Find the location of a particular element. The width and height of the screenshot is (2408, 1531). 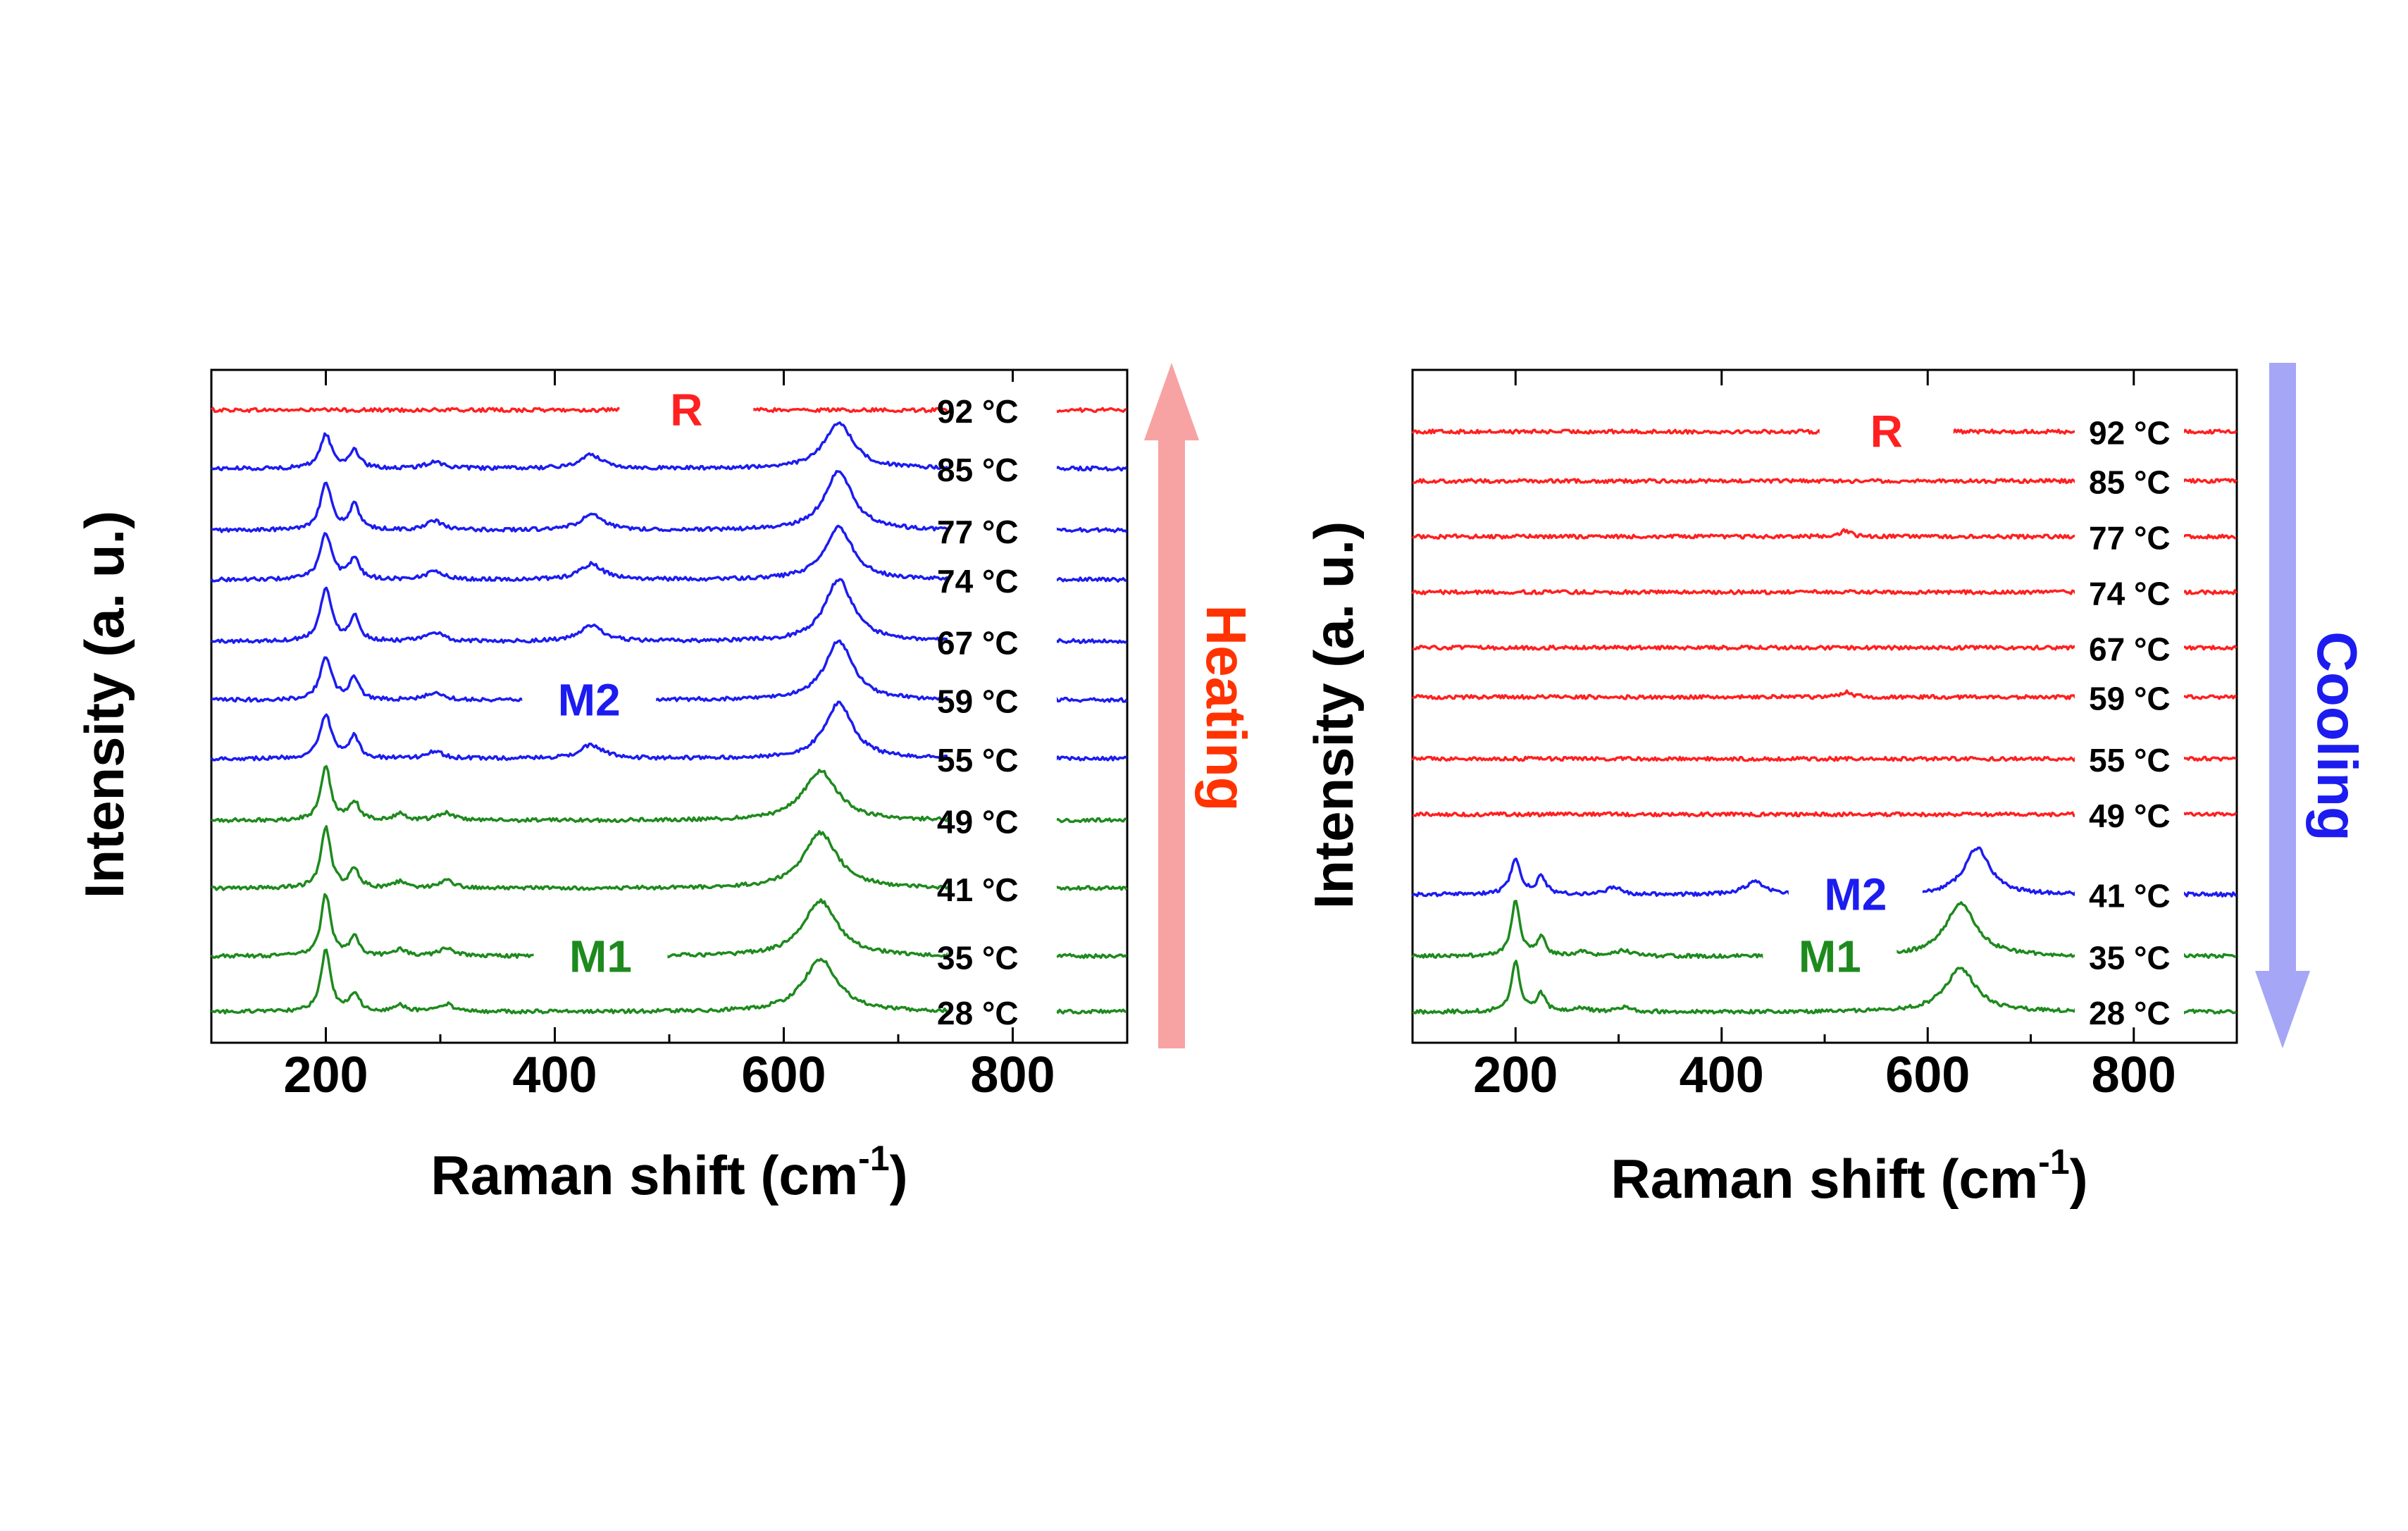

cooling-label: Cooling is located at coordinates (2337, 736).